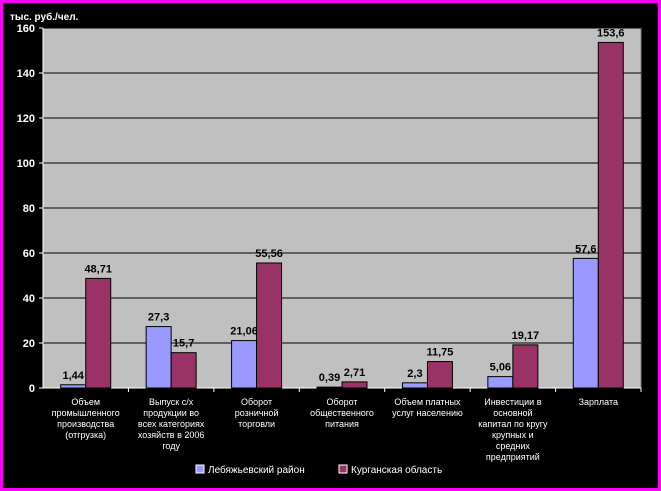 Image resolution: width=661 pixels, height=491 pixels. What do you see at coordinates (512, 402) in the screenshot?
I see `category-label-line: Инвестиции в` at bounding box center [512, 402].